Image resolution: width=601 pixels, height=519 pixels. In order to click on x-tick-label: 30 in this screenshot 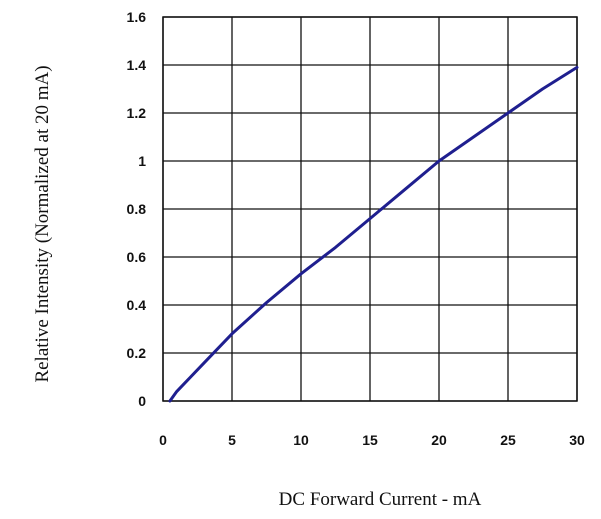, I will do `click(577, 440)`.